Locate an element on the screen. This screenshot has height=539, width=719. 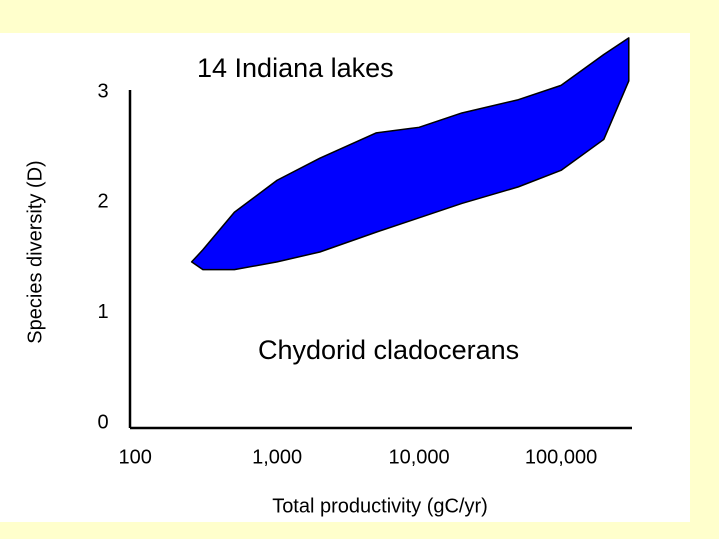
x-tick-label: 100,000 is located at coordinates (561, 457).